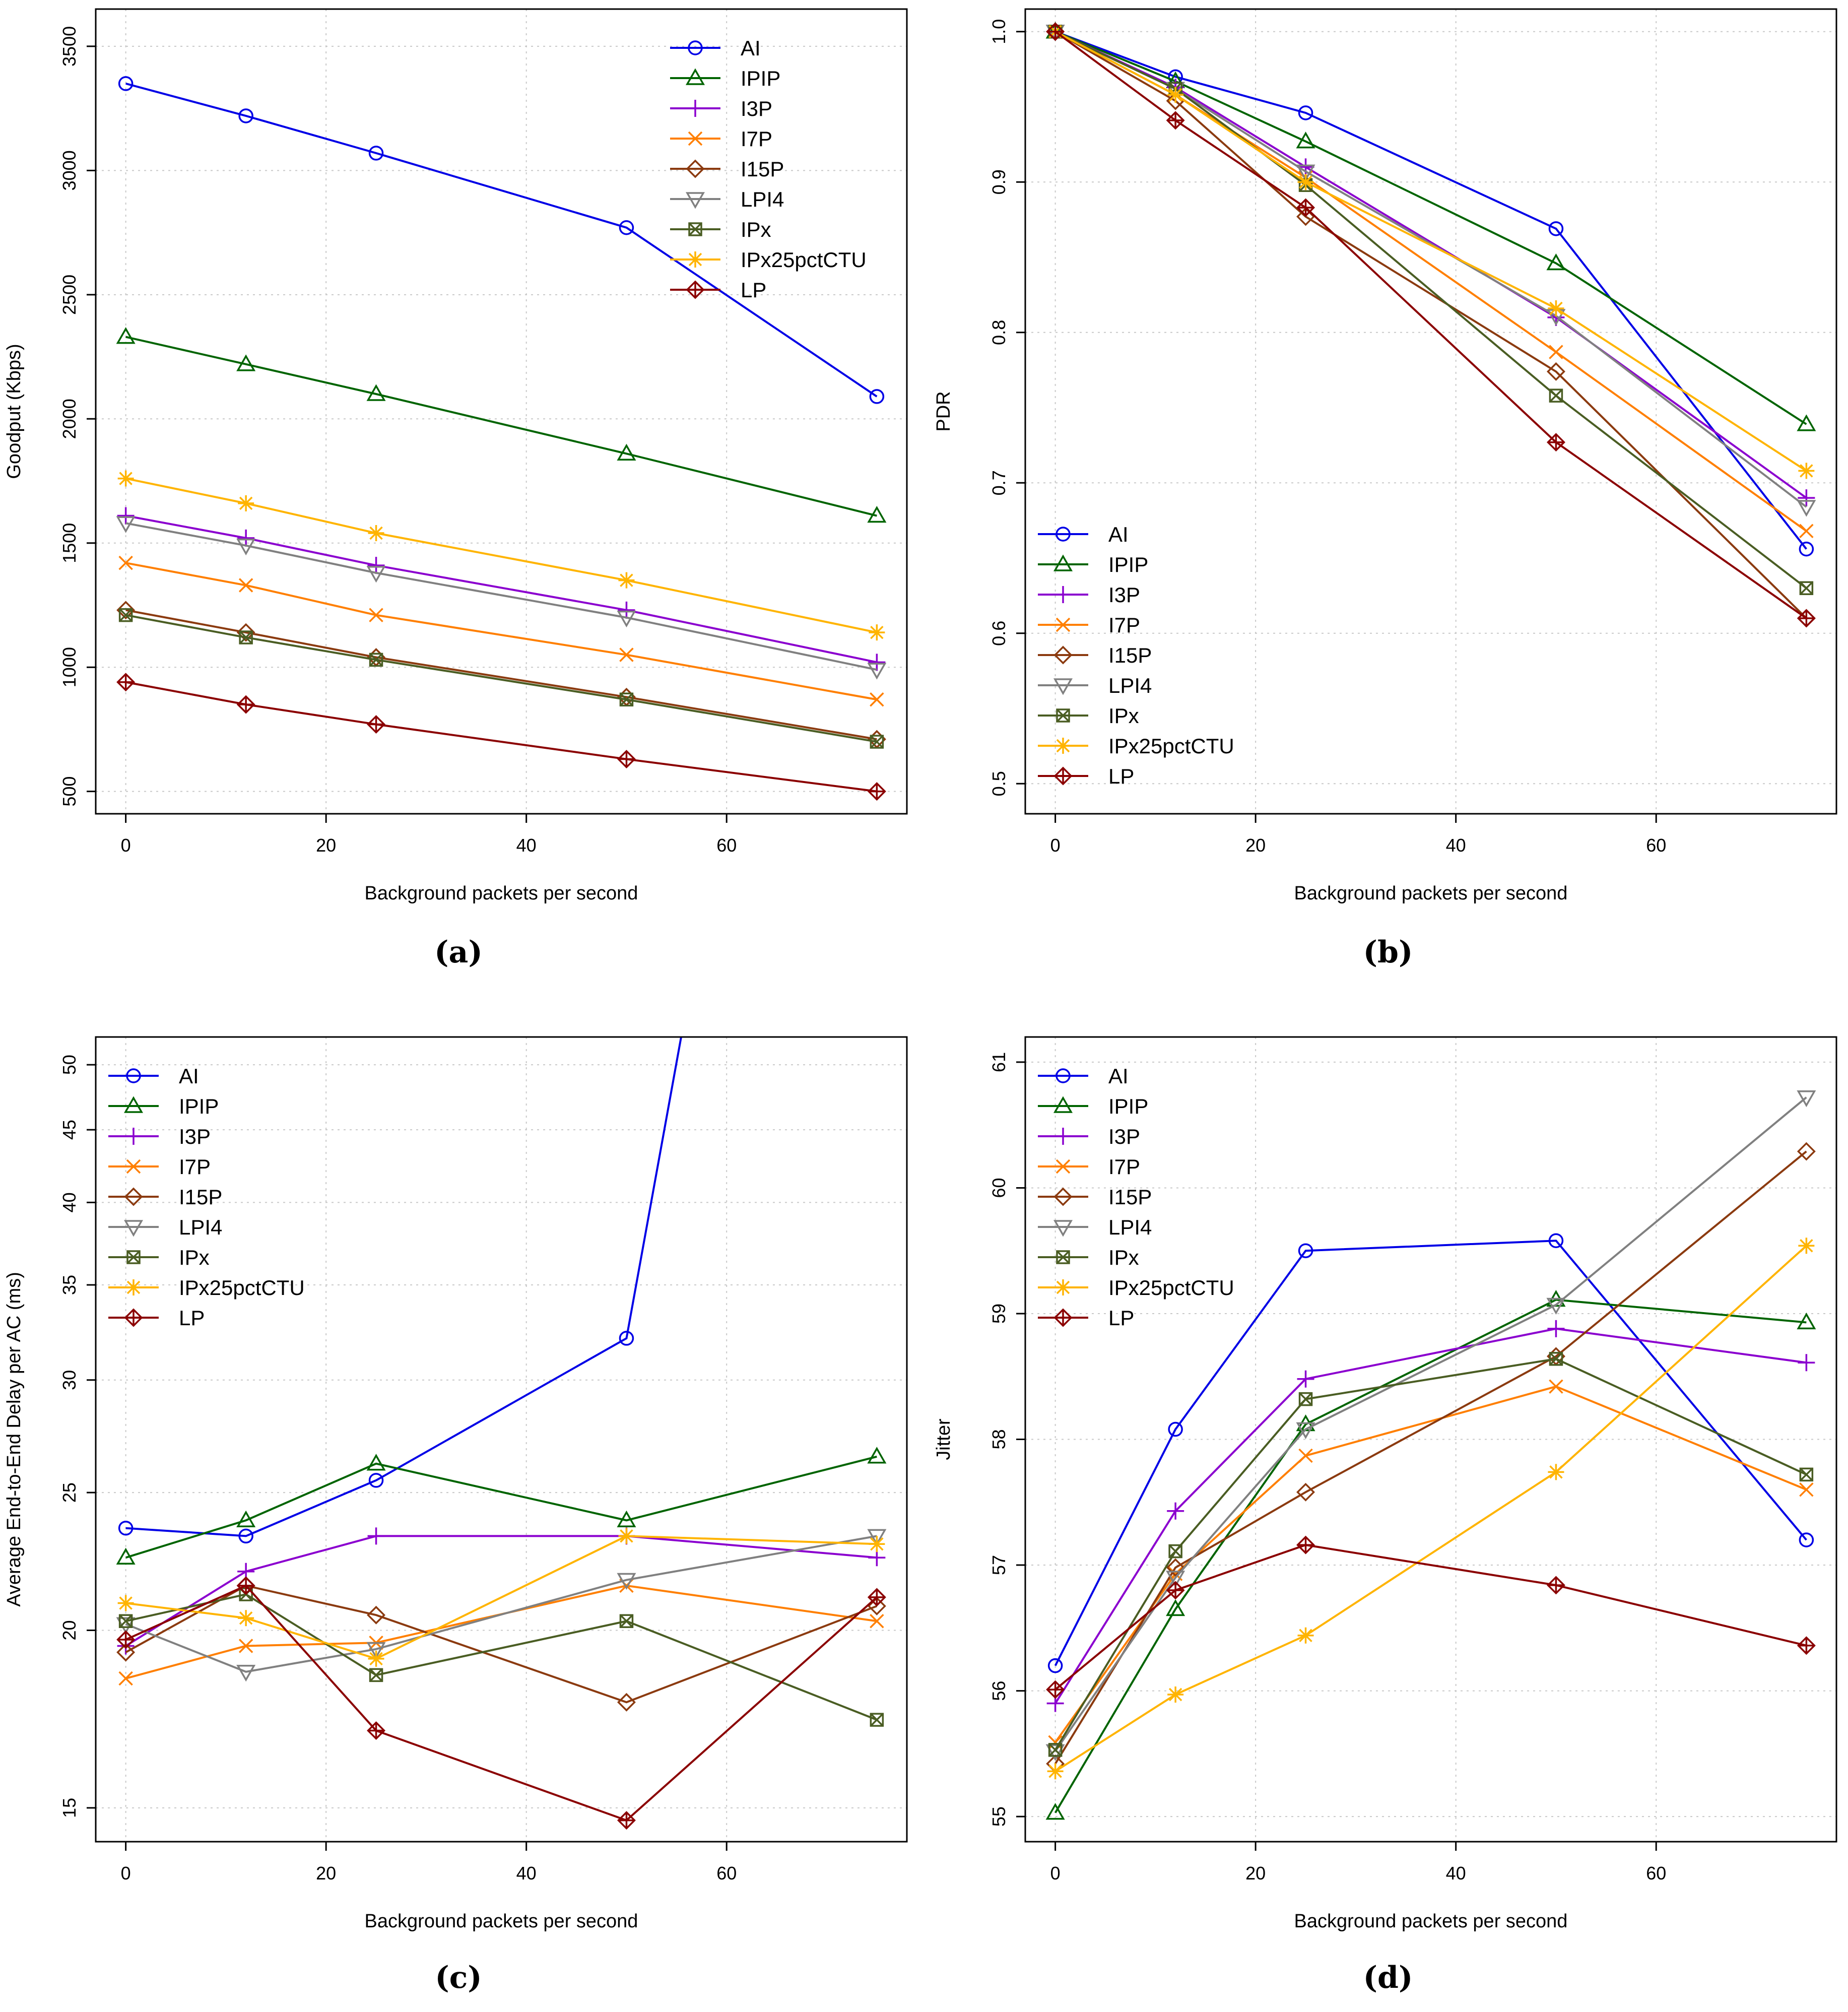 This screenshot has width=1848, height=2012. What do you see at coordinates (69, 47) in the screenshot?
I see `y-tick-label: 3500` at bounding box center [69, 47].